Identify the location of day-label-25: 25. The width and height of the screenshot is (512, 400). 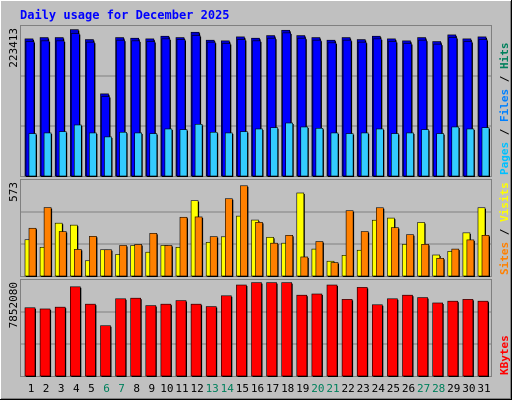
(393, 388).